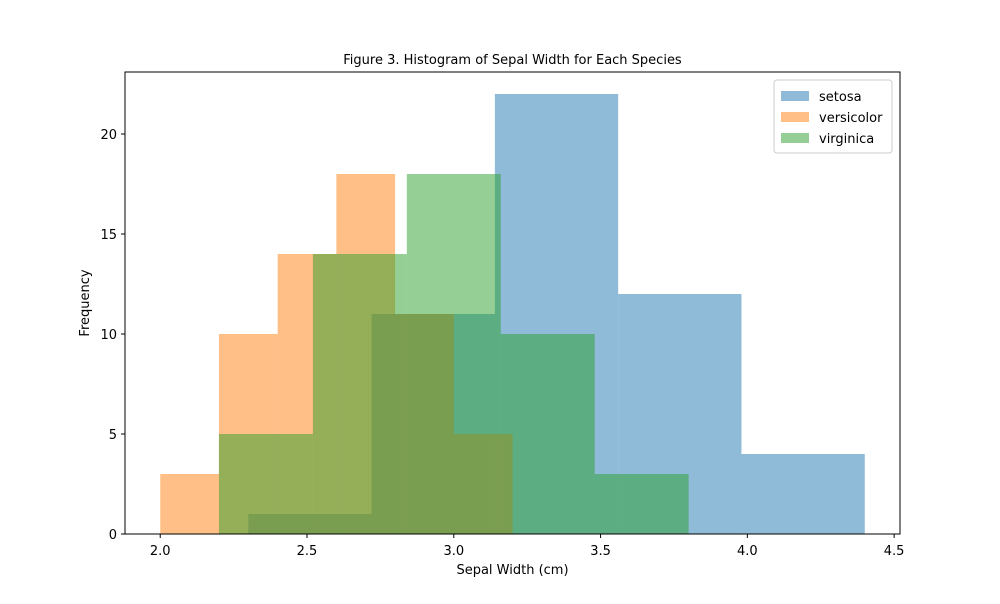 The height and width of the screenshot is (604, 1000). I want to click on y-axis: 0 5 10 15 20, so click(112, 335).